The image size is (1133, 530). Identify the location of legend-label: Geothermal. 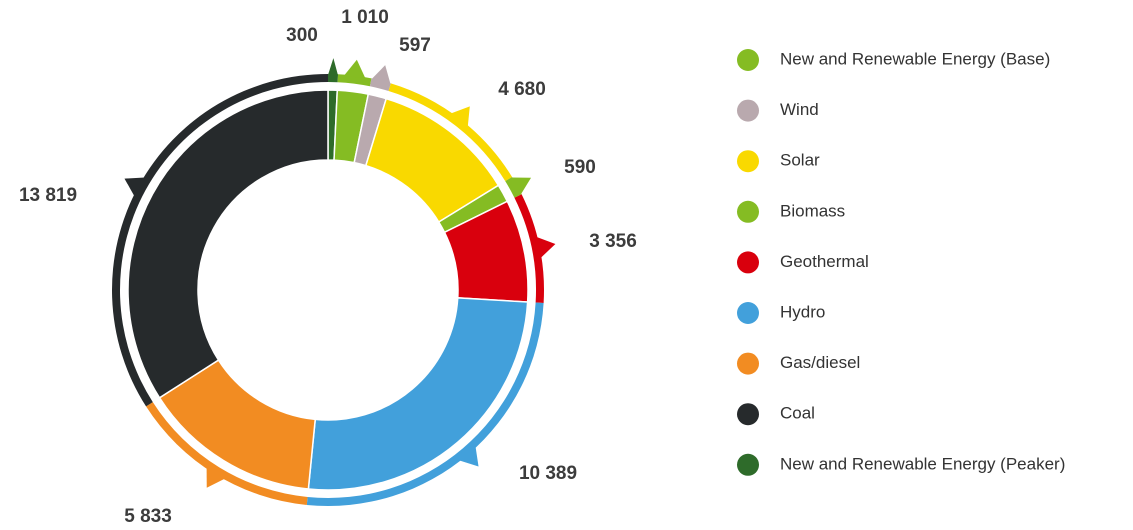
(824, 261).